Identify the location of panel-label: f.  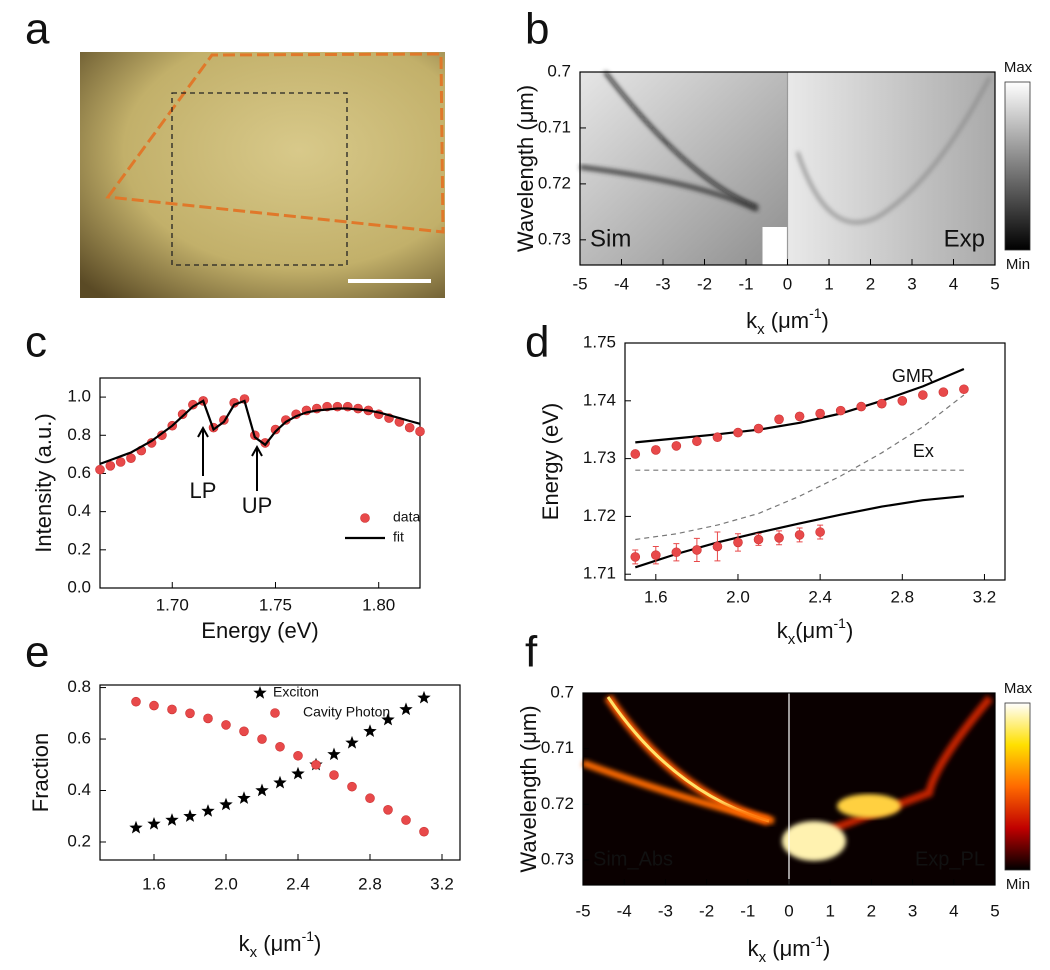
(531, 652).